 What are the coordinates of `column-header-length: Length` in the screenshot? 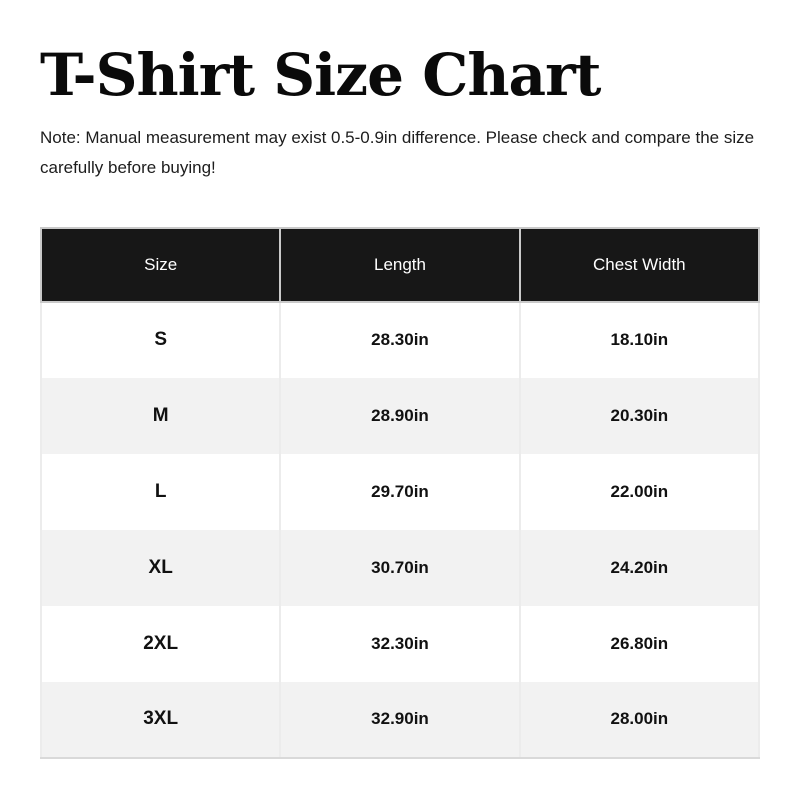 It's located at (400, 264).